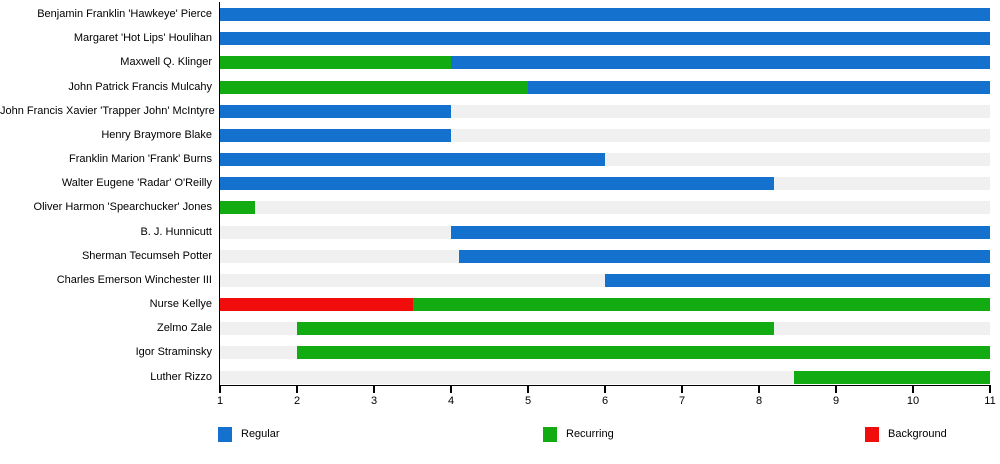 The width and height of the screenshot is (1000, 464). I want to click on x-tick-label: 11, so click(990, 401).